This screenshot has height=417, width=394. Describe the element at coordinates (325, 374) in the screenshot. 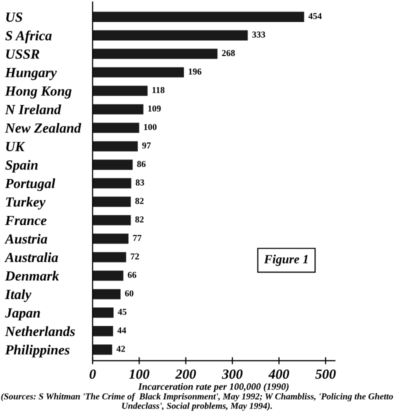

I see `x-tick-label: 500` at that location.